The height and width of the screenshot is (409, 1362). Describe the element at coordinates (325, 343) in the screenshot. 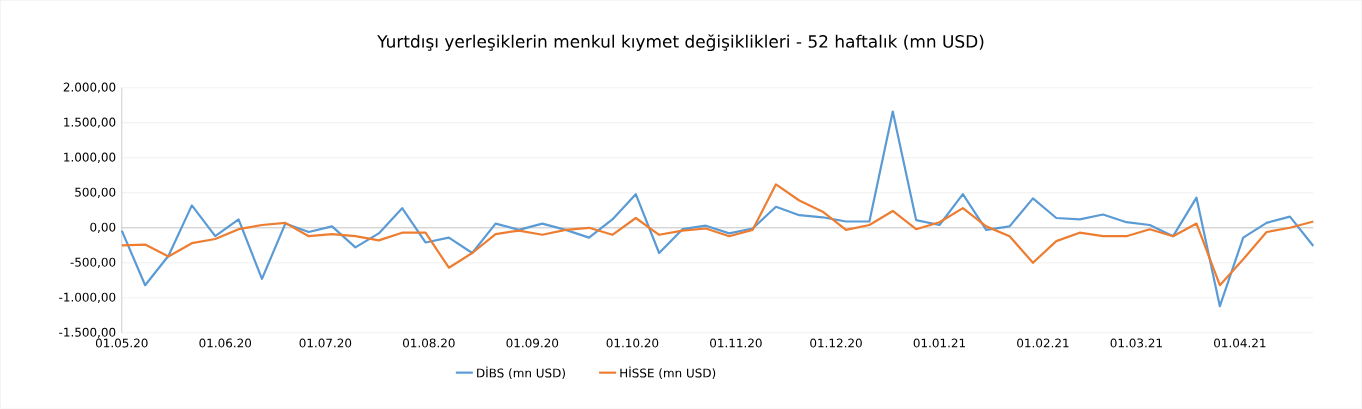

I see `x-tick-label: 01.07.20` at that location.